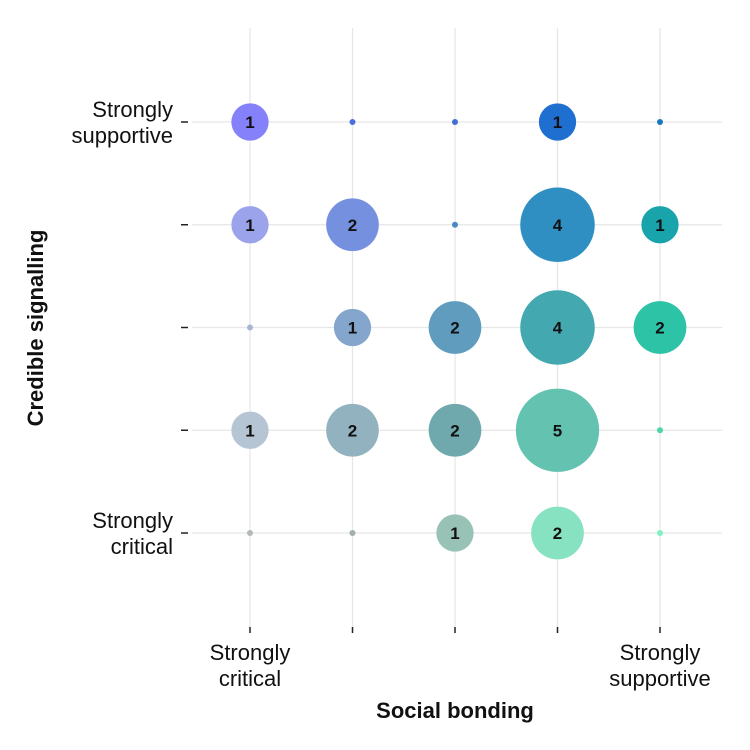  Describe the element at coordinates (122, 122) in the screenshot. I see `y-tick-label: Strongly supportive` at that location.